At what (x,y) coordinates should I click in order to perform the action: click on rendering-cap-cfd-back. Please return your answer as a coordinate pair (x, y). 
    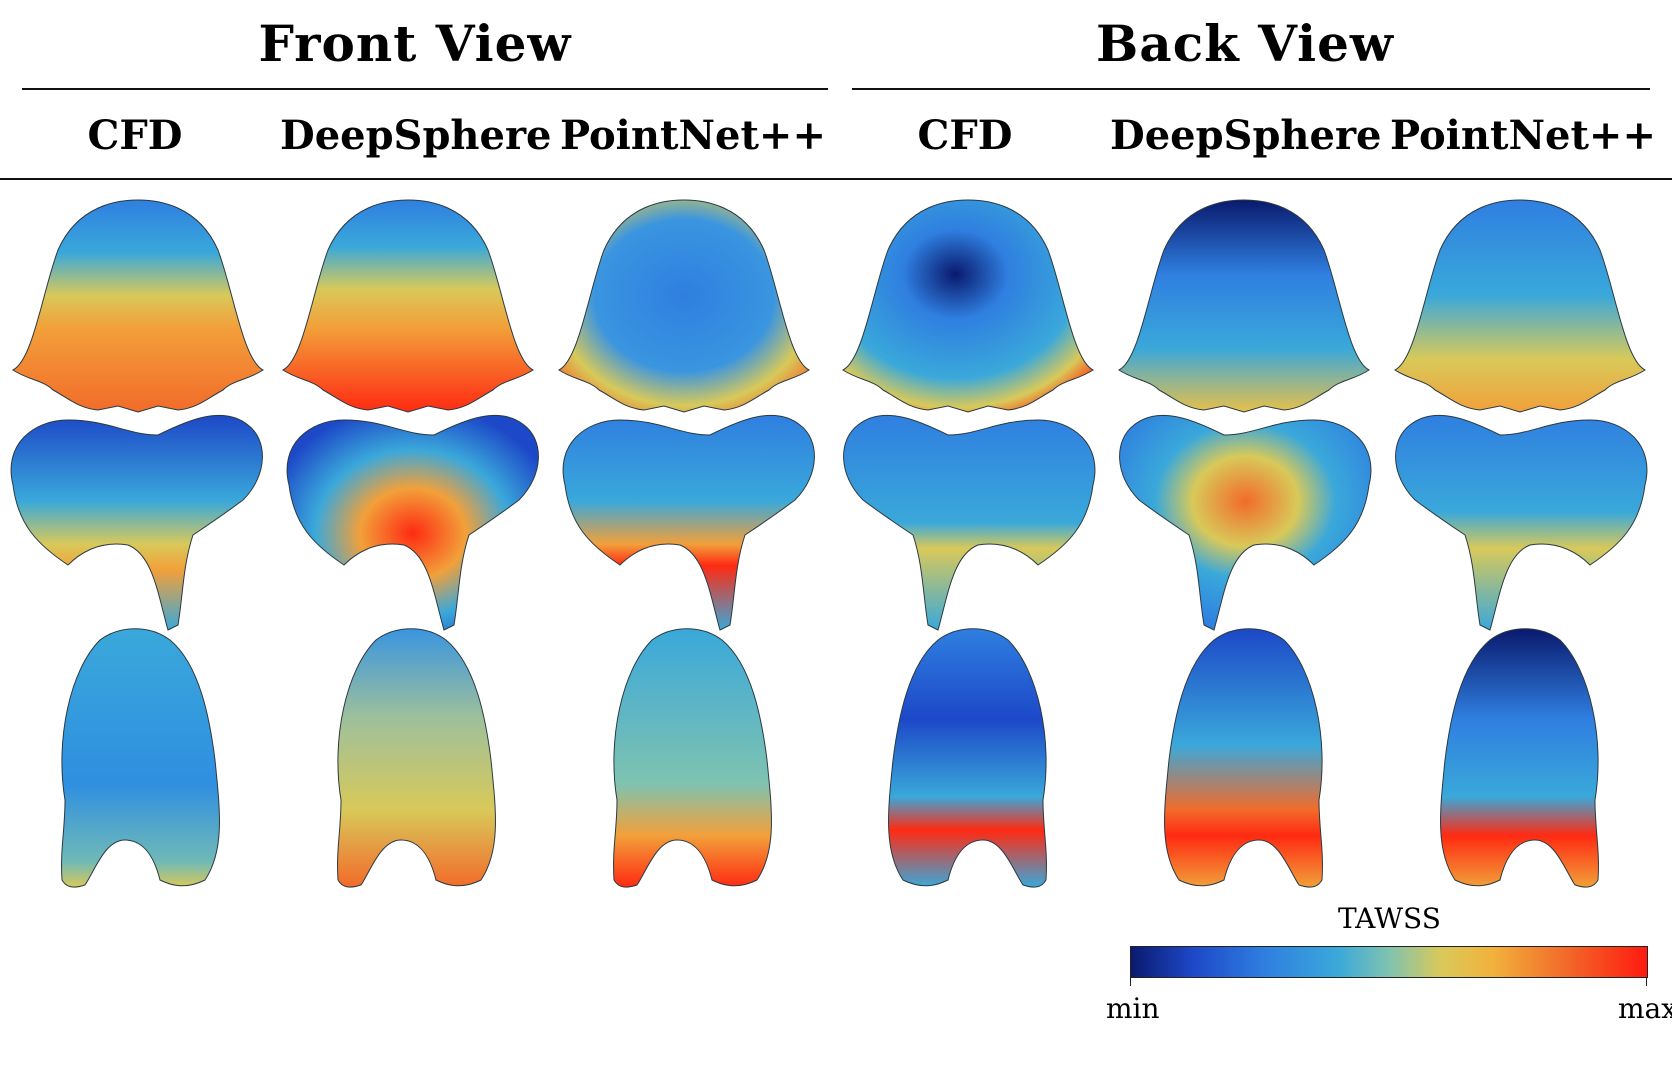
    Looking at the image, I should click on (968, 306).